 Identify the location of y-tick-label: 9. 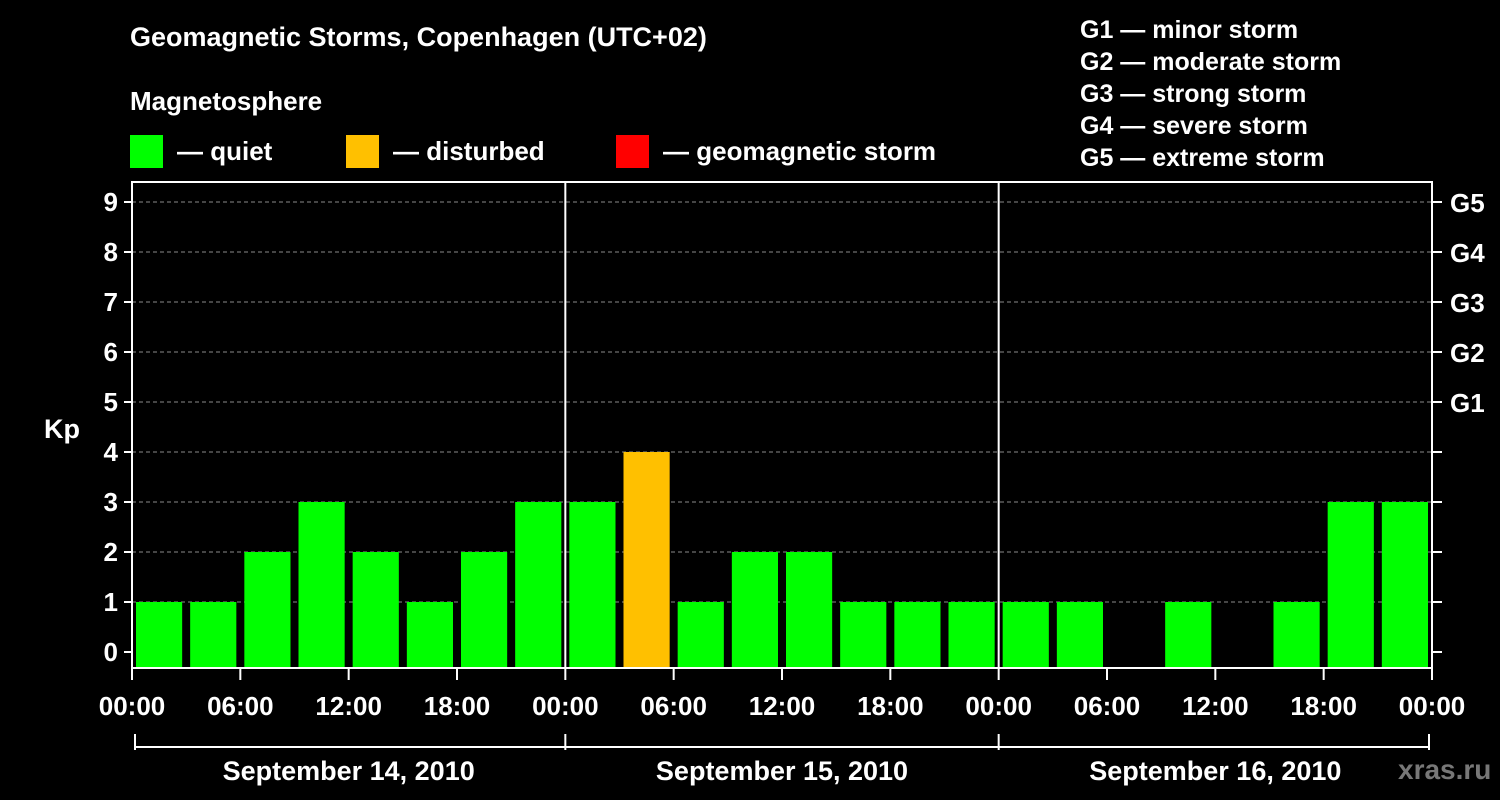
(111, 202).